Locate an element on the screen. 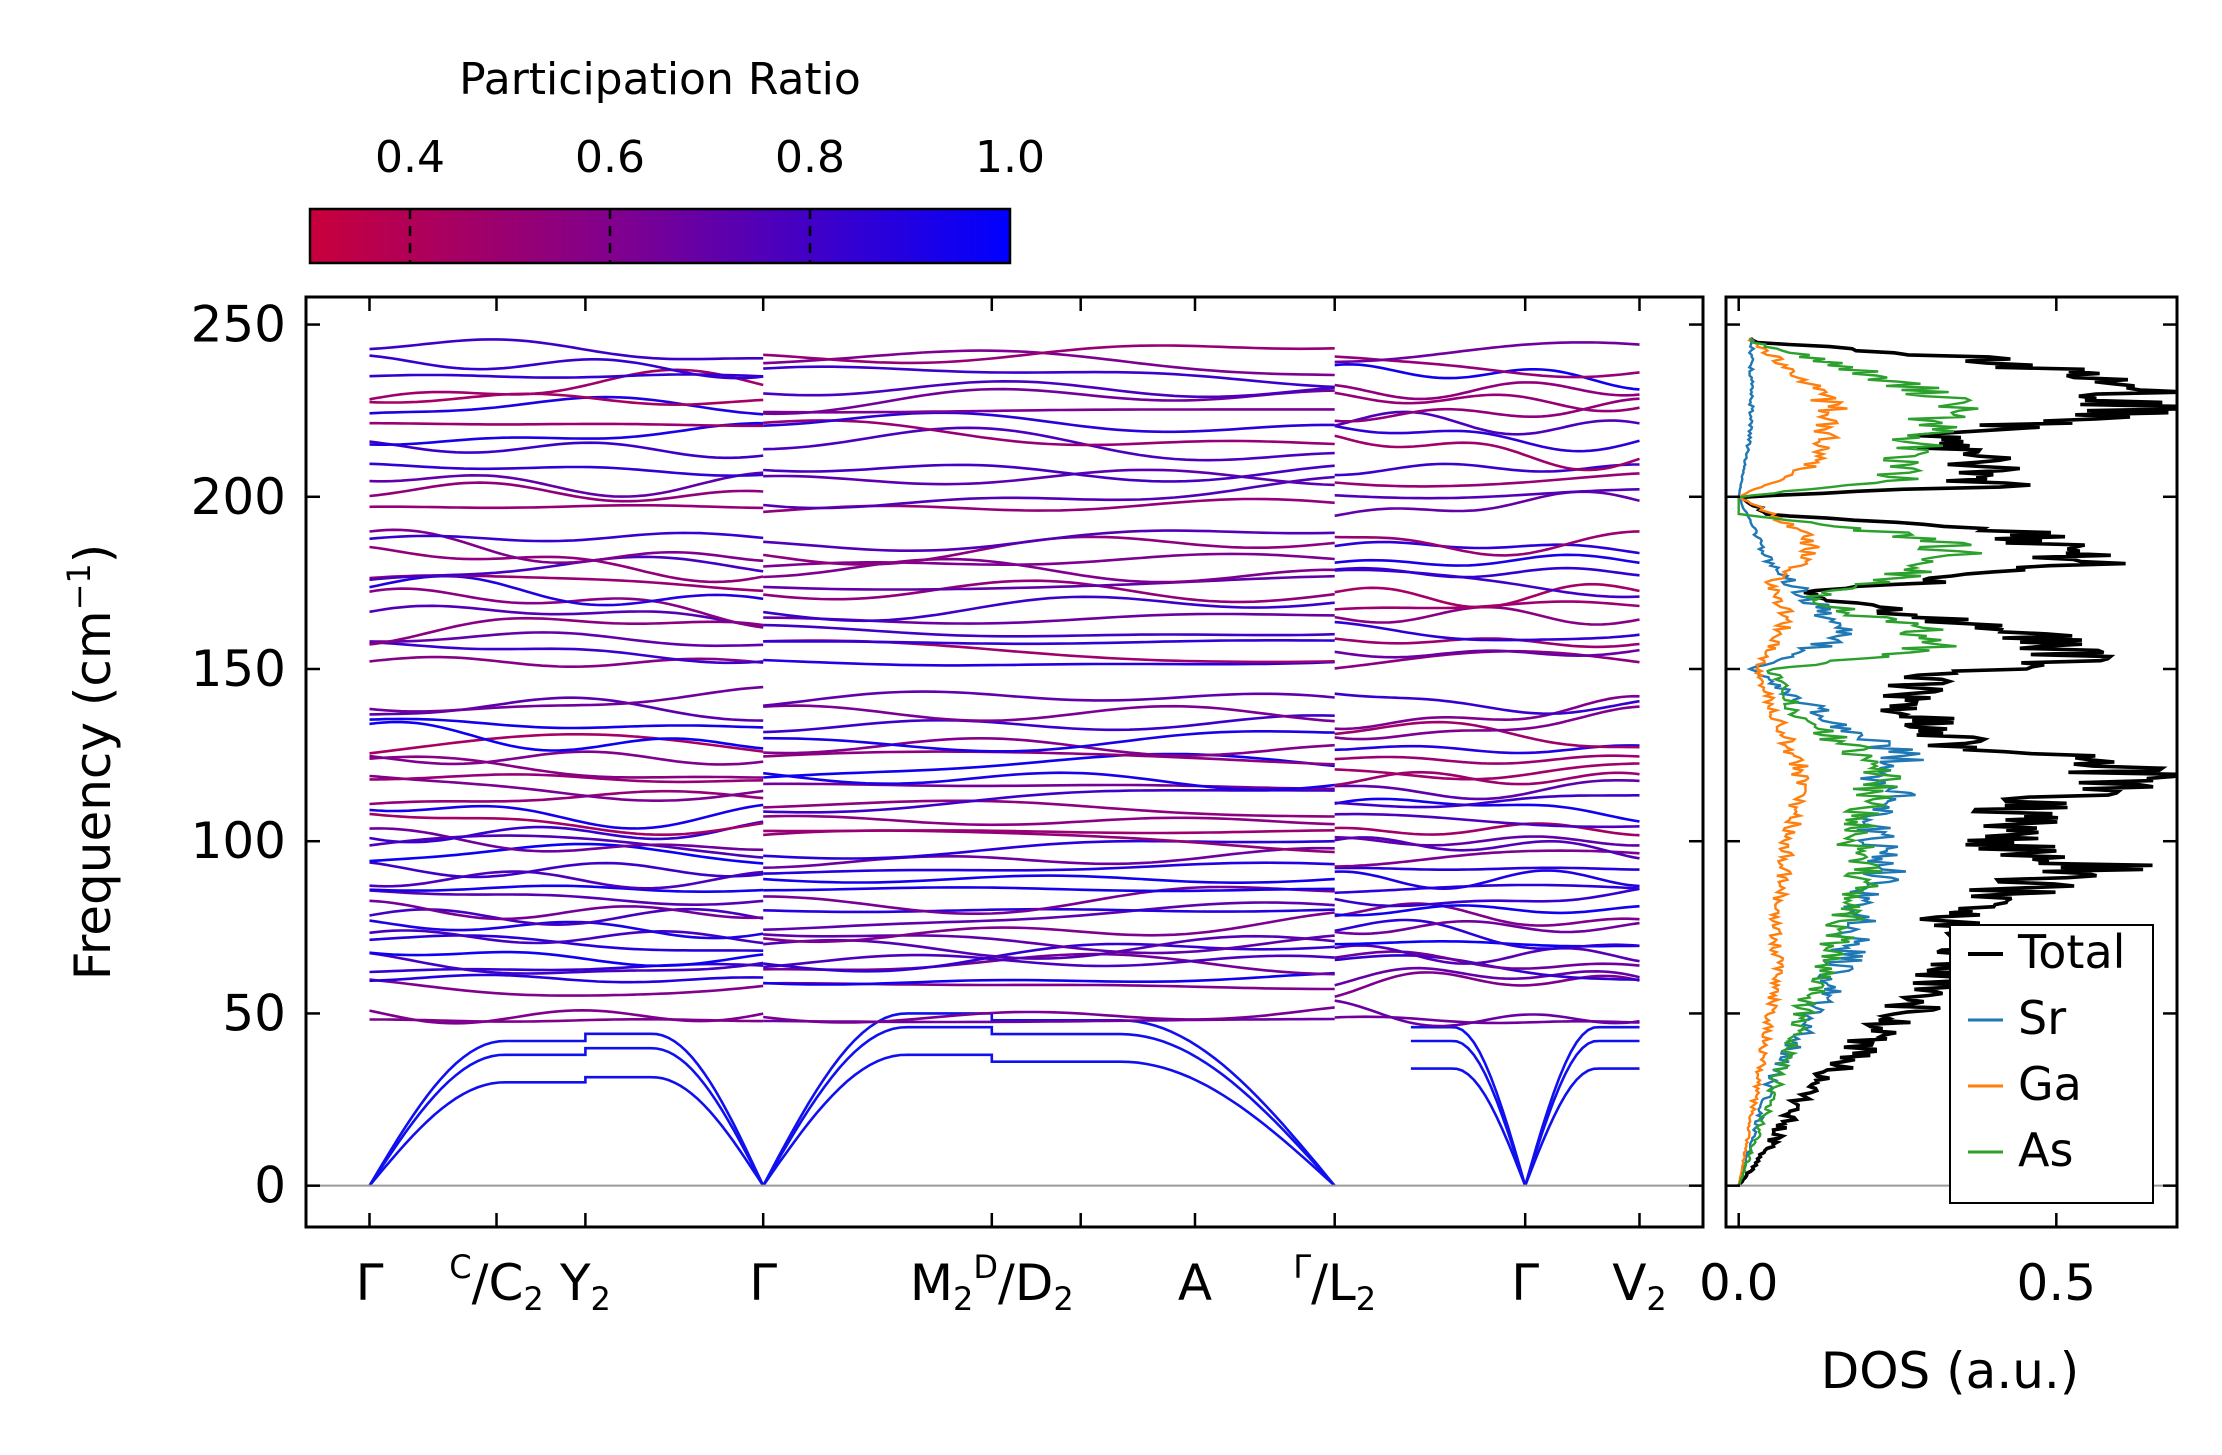 The width and height of the screenshot is (2222, 1455). dos-series-ga is located at coordinates (1792, 761).